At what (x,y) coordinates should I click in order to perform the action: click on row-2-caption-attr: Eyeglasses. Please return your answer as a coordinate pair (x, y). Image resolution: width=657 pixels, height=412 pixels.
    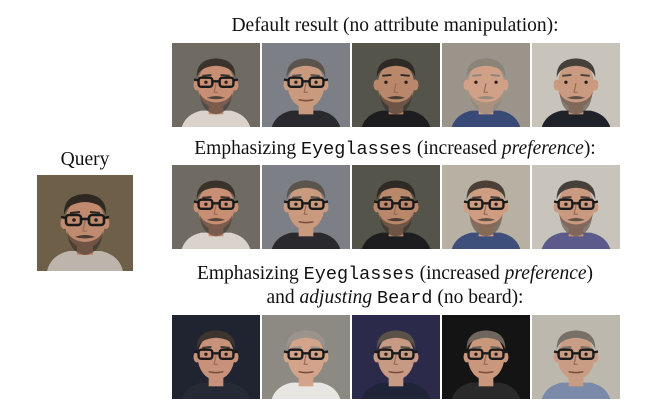
    Looking at the image, I should click on (356, 149).